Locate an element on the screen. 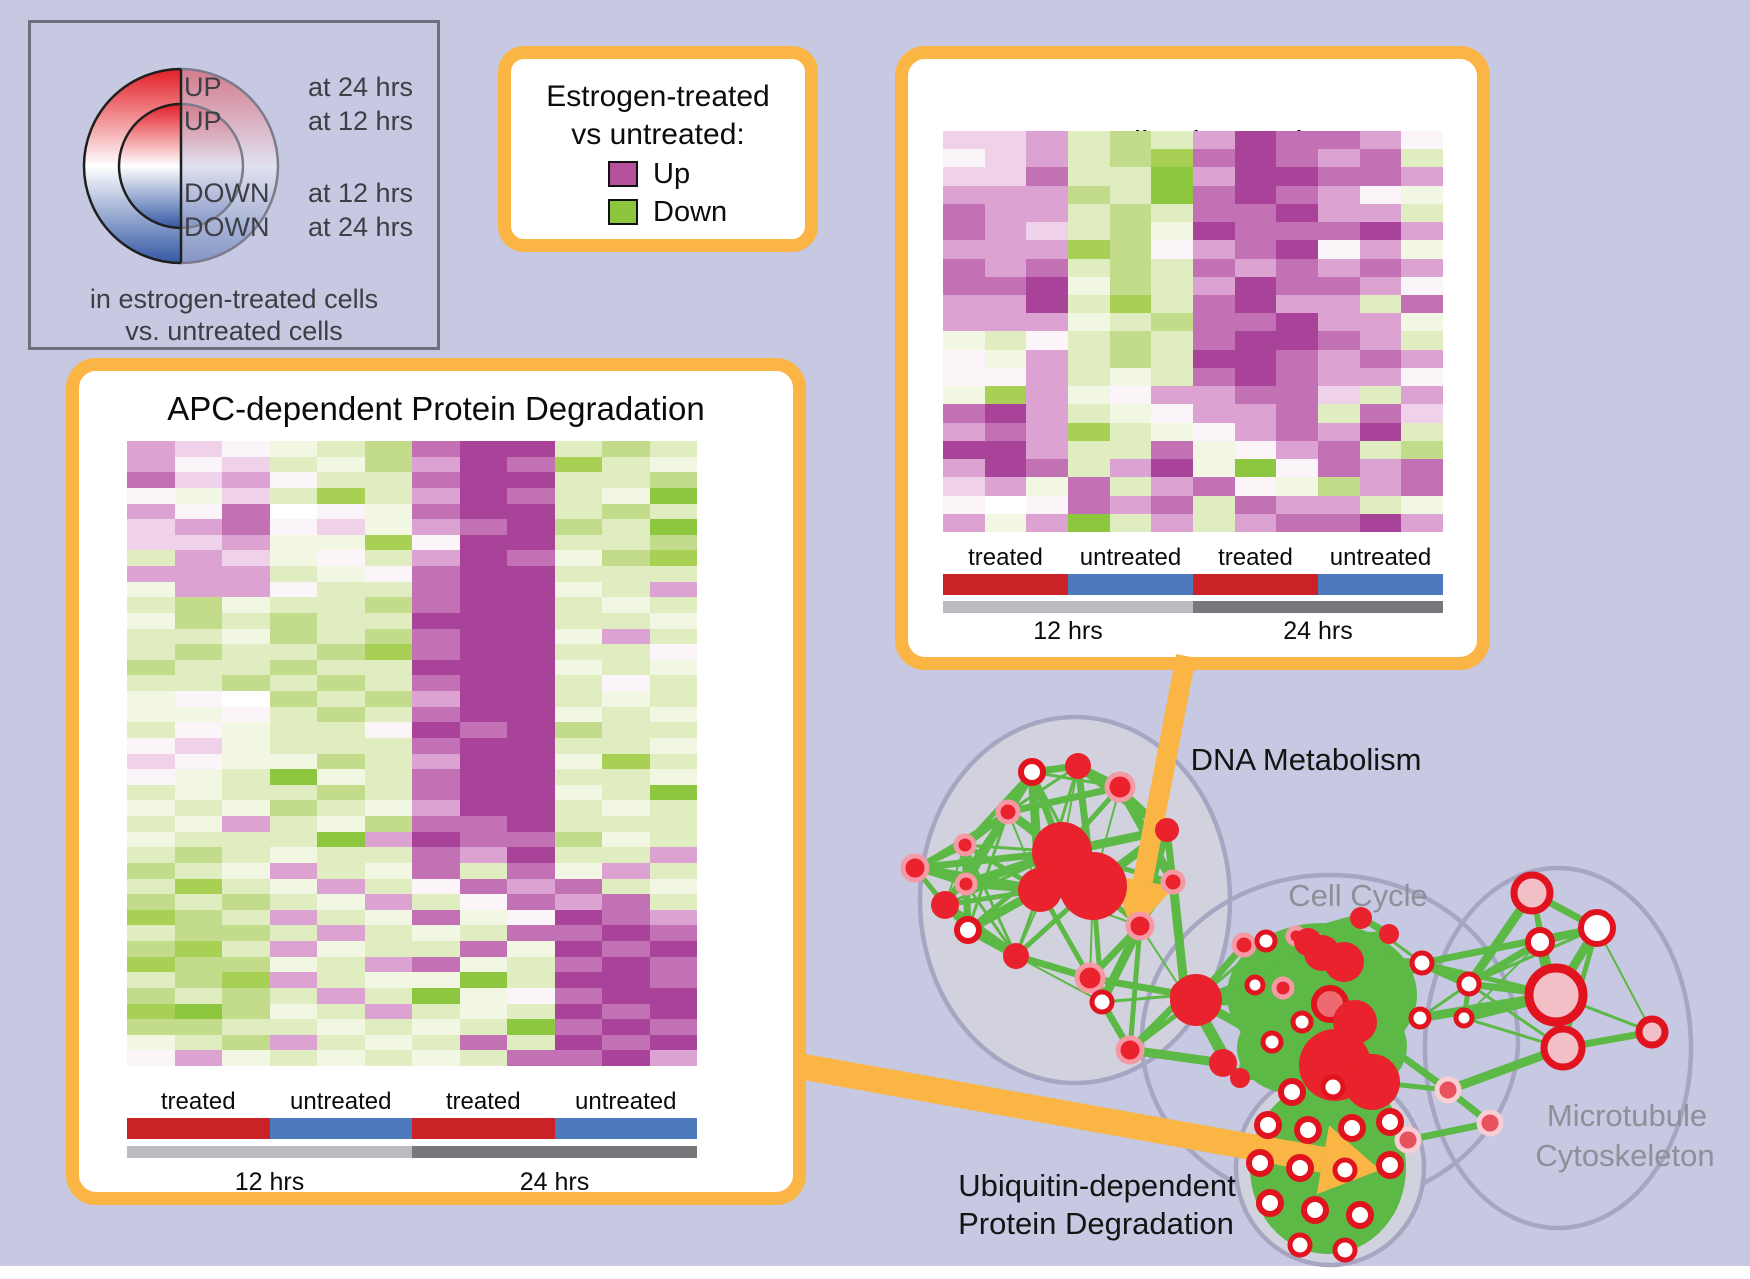 The image size is (1750, 1279). rf-time-labels: 12 hrs 24 hrs is located at coordinates (1193, 632).